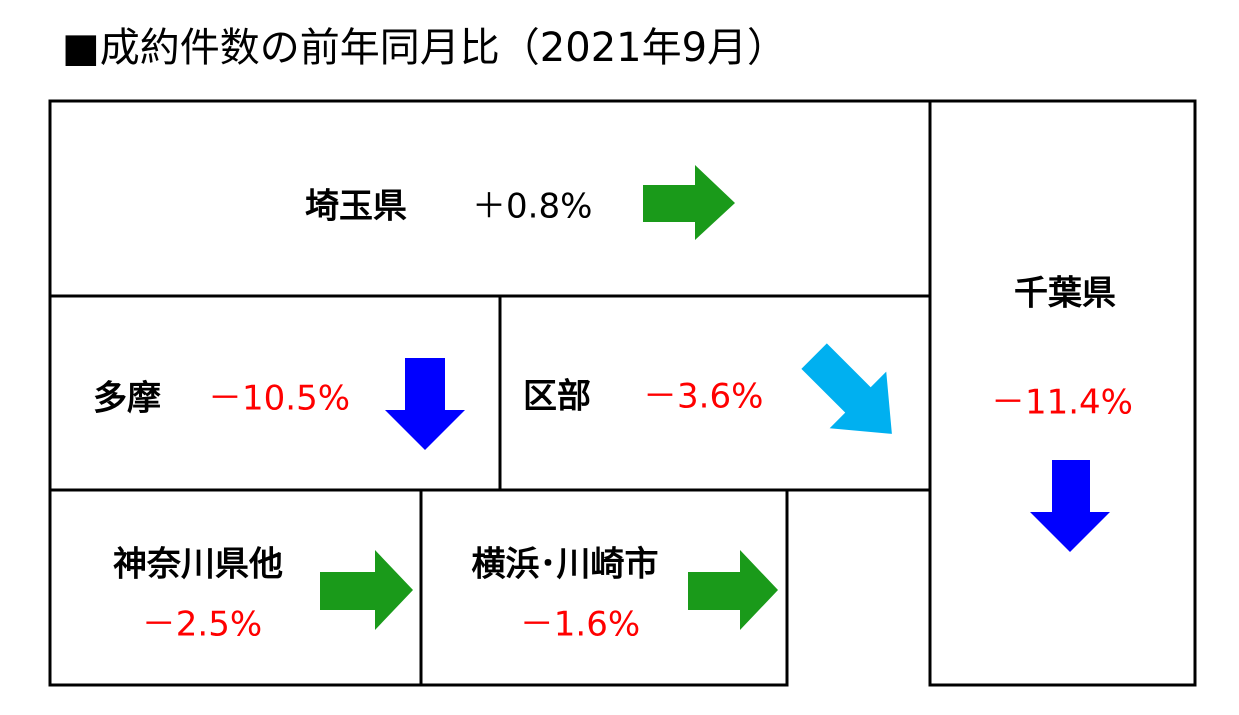  Describe the element at coordinates (127, 399) in the screenshot. I see `region-name: 多摩` at that location.